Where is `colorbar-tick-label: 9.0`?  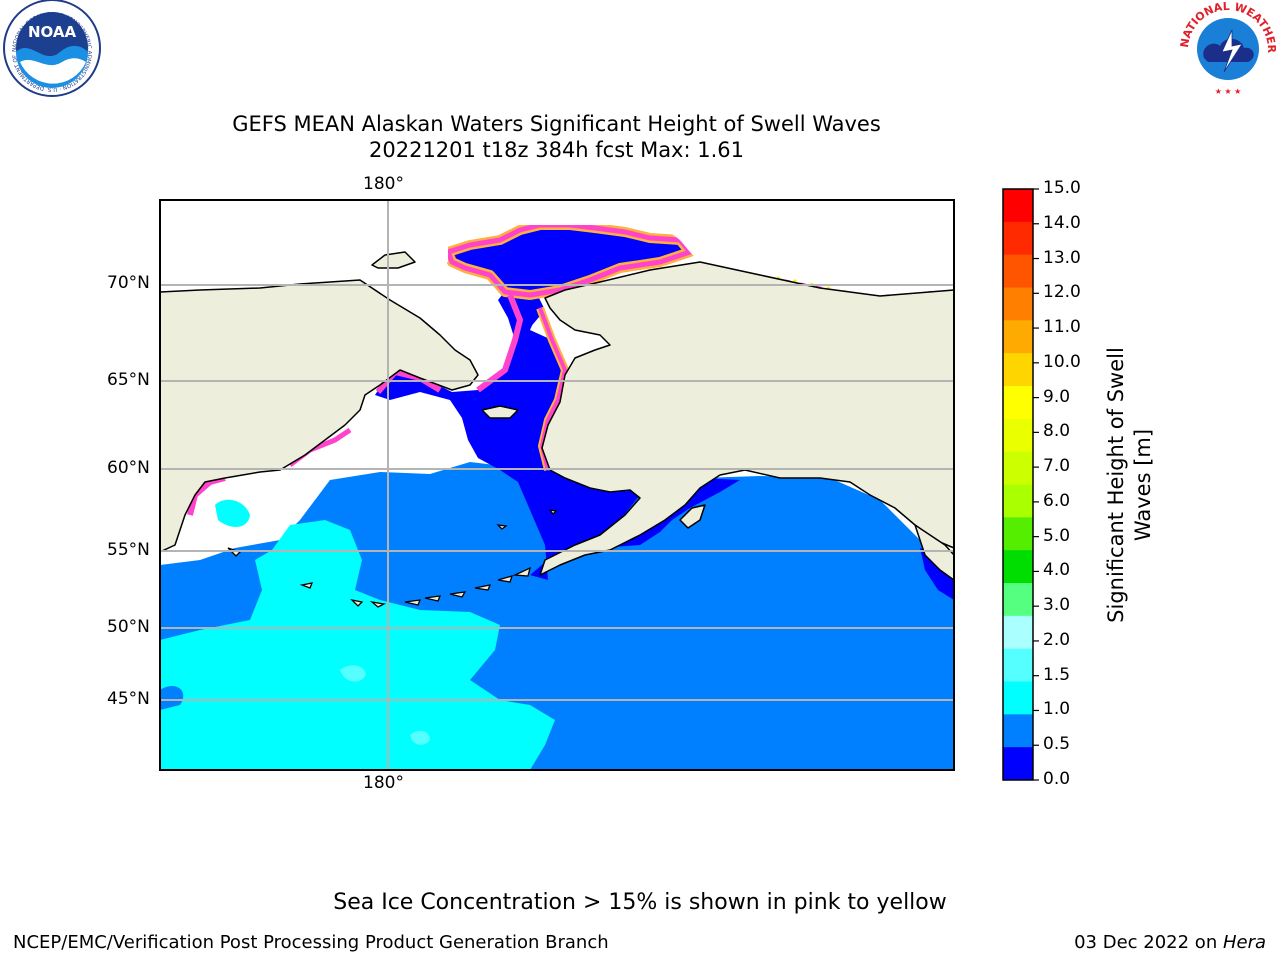
colorbar-tick-label: 9.0 is located at coordinates (1057, 396).